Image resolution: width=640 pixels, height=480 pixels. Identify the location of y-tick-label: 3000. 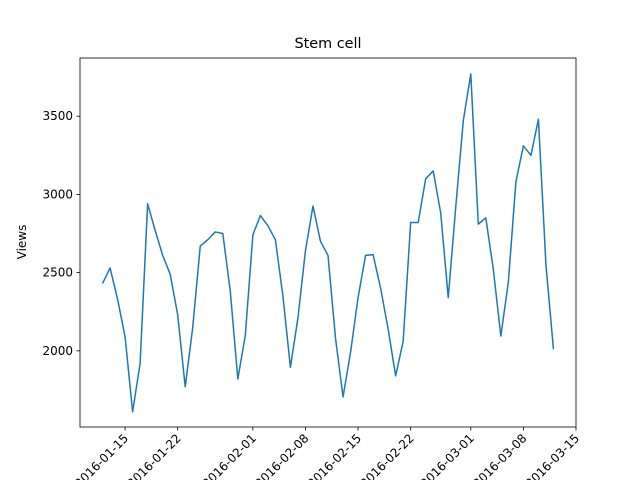
(57, 194).